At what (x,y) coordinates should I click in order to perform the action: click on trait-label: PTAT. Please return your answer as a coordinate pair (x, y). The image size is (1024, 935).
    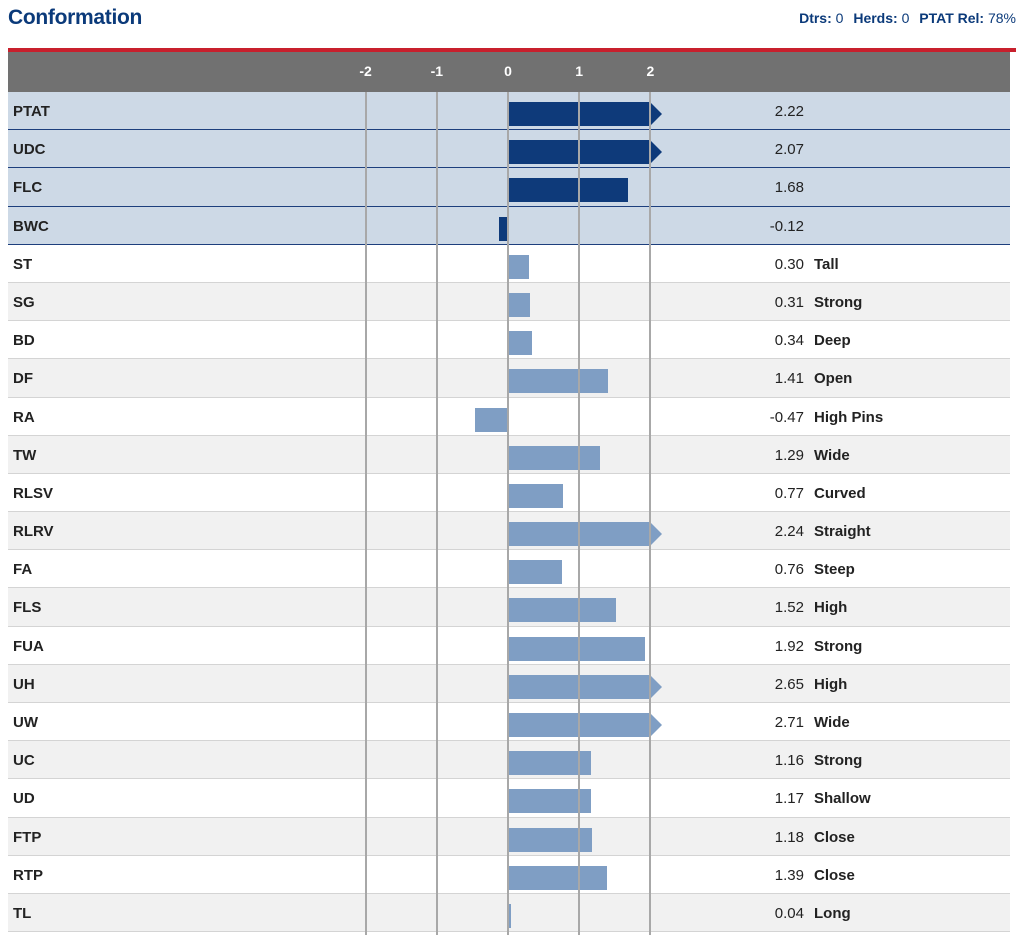
    Looking at the image, I should click on (31, 111).